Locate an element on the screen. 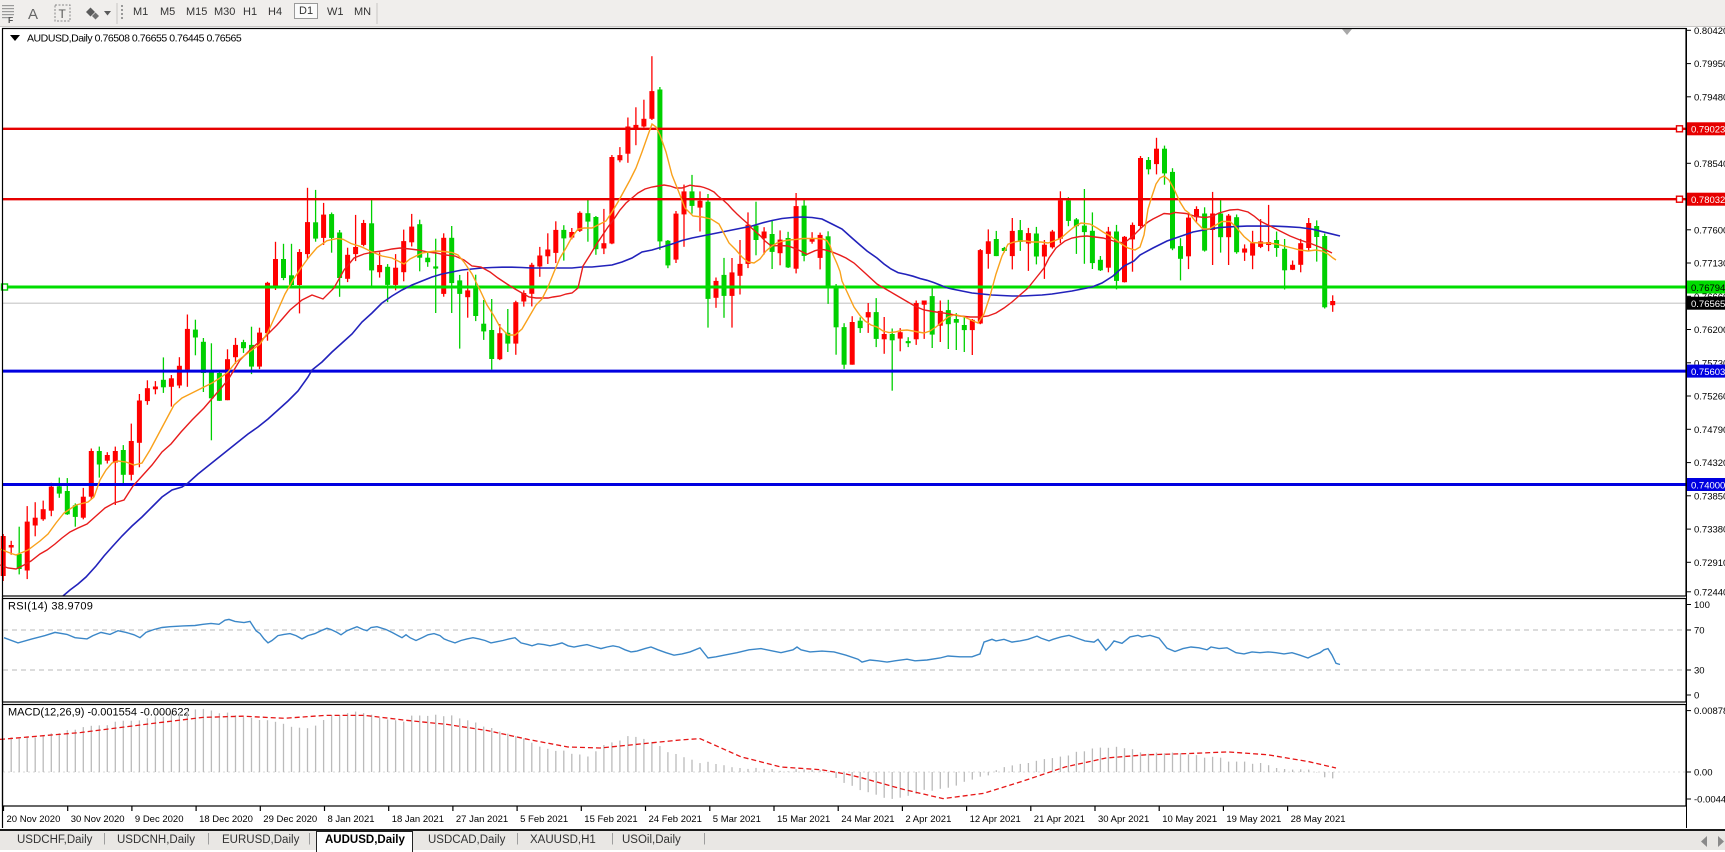 Image resolution: width=1725 pixels, height=852 pixels. svg-text: 9 Dec 2020 is located at coordinates (159, 819).